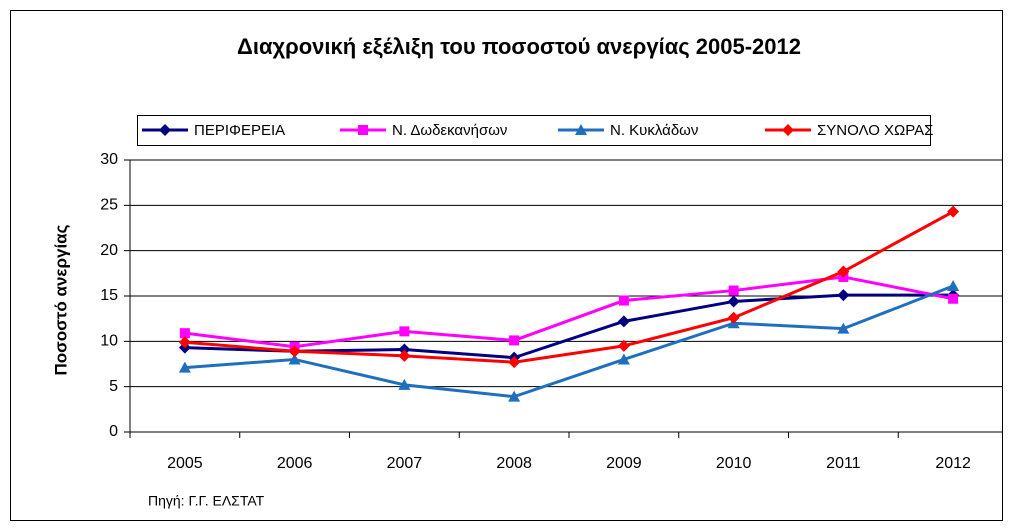  I want to click on x-tick-label: 2010, so click(734, 463).